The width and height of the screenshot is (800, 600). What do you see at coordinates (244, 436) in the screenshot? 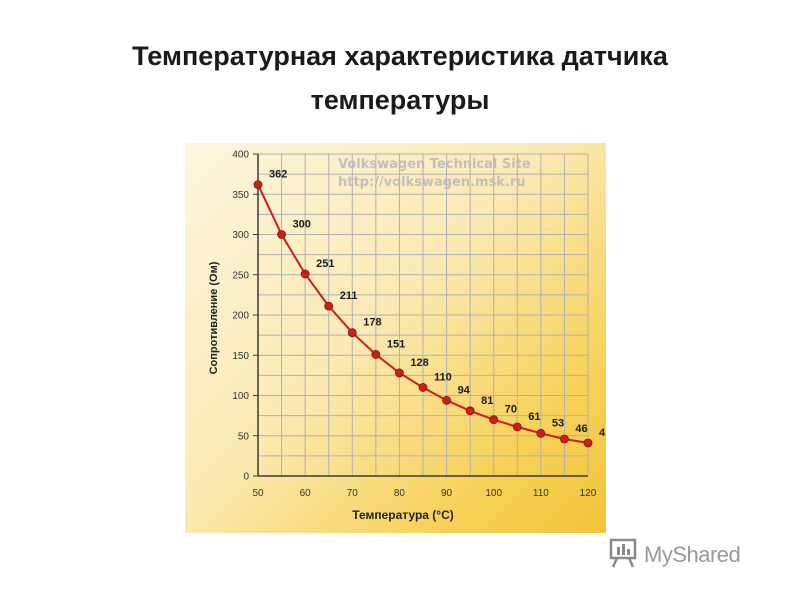
I see `y-tick-label: 50` at bounding box center [244, 436].